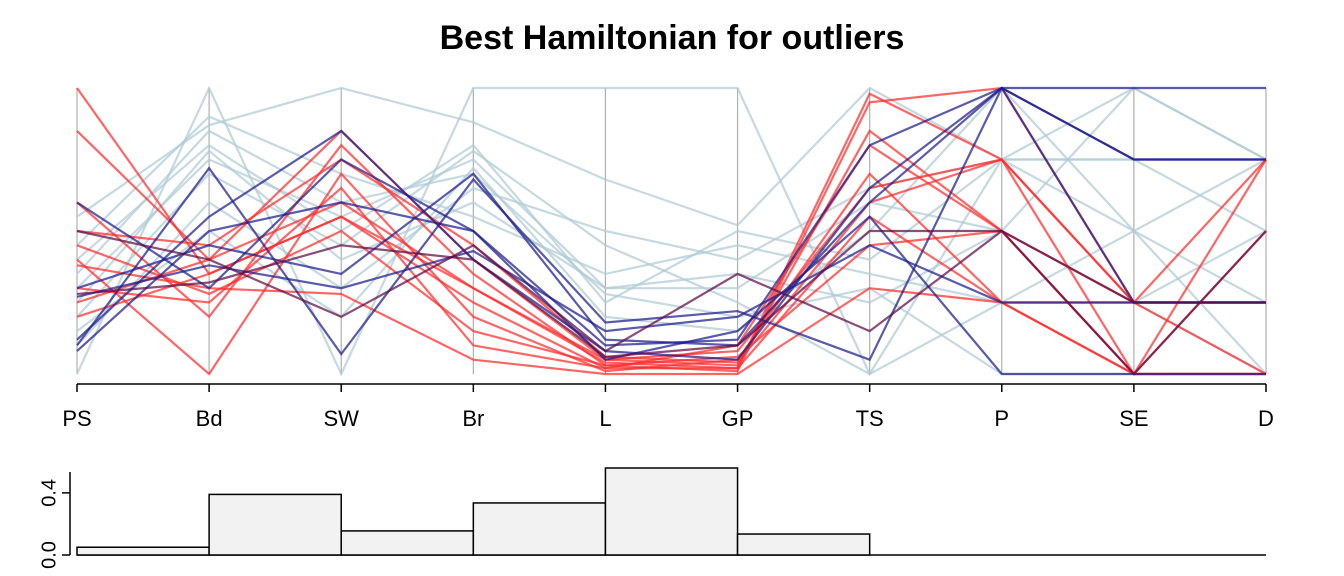 The height and width of the screenshot is (576, 1344). I want to click on axis-label: Bd, so click(209, 418).